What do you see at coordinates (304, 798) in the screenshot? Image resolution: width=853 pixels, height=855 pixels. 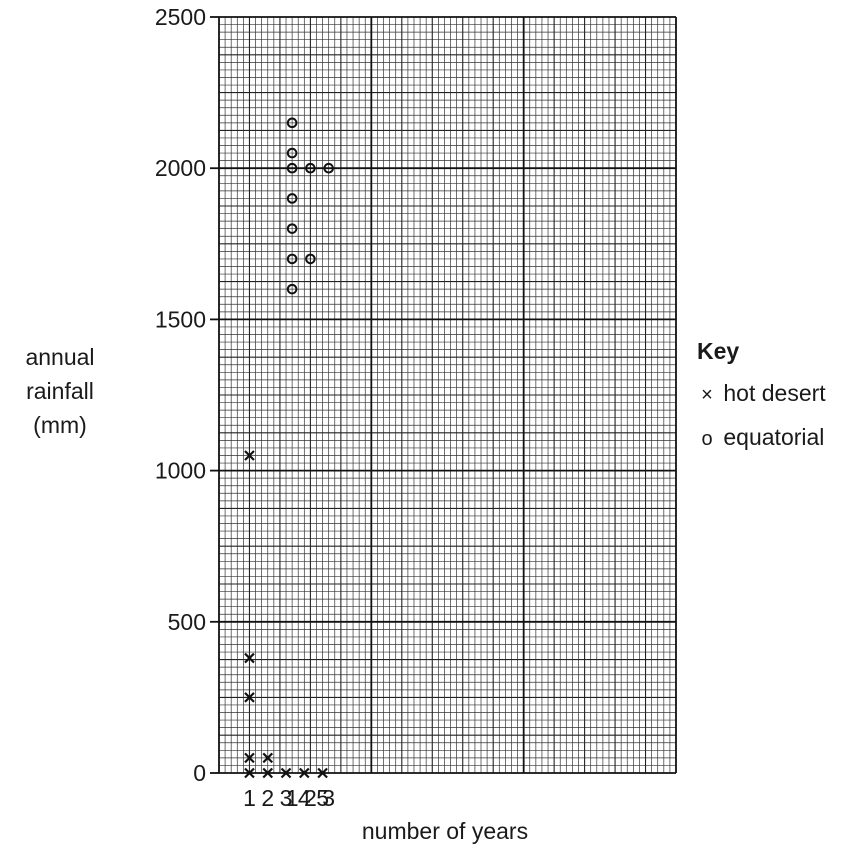 I see `x-tick-label: 4` at bounding box center [304, 798].